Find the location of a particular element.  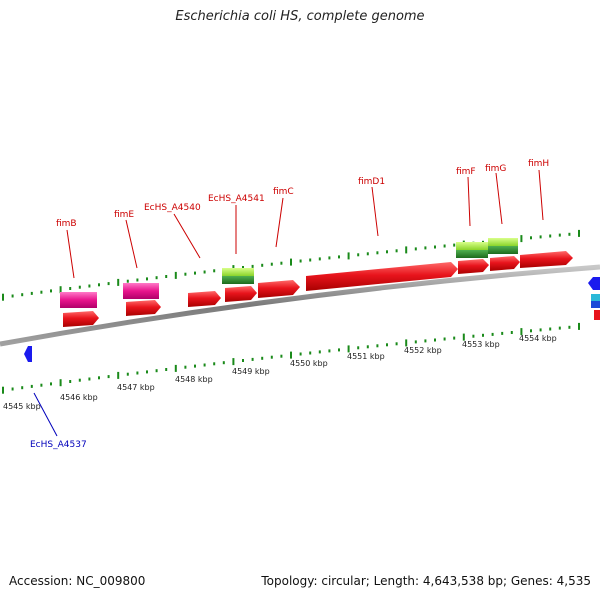

gene-label-fimC: fimC is located at coordinates (283, 192).